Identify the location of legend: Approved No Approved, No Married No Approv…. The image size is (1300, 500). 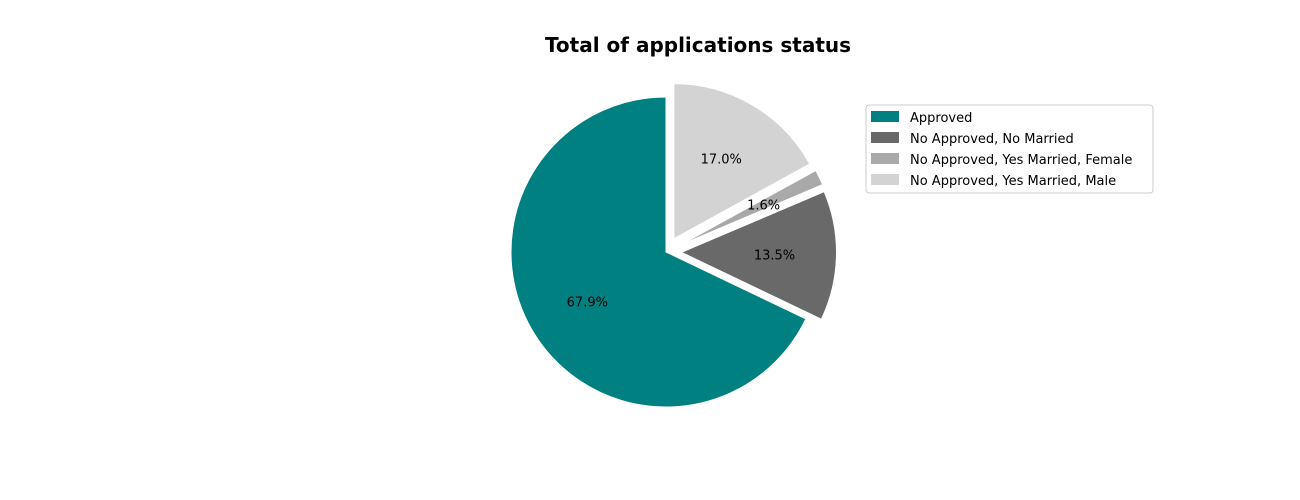
(1009, 149).